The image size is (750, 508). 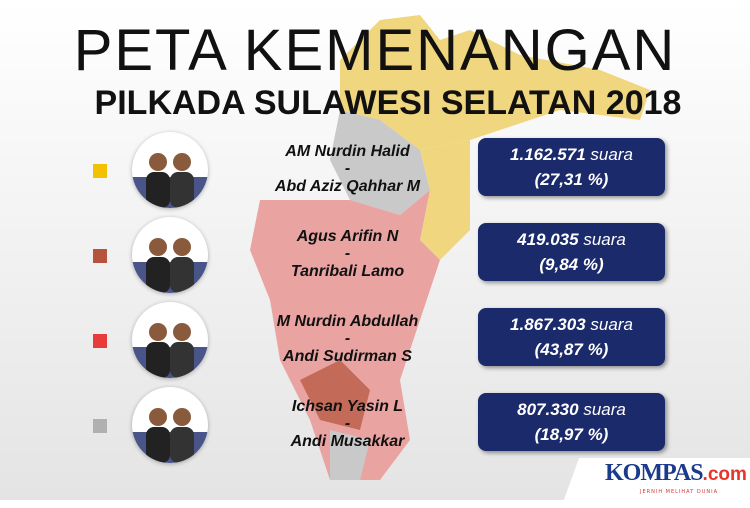 What do you see at coordinates (347, 441) in the screenshot?
I see `candidate-name-2: Andi Musakkar` at bounding box center [347, 441].